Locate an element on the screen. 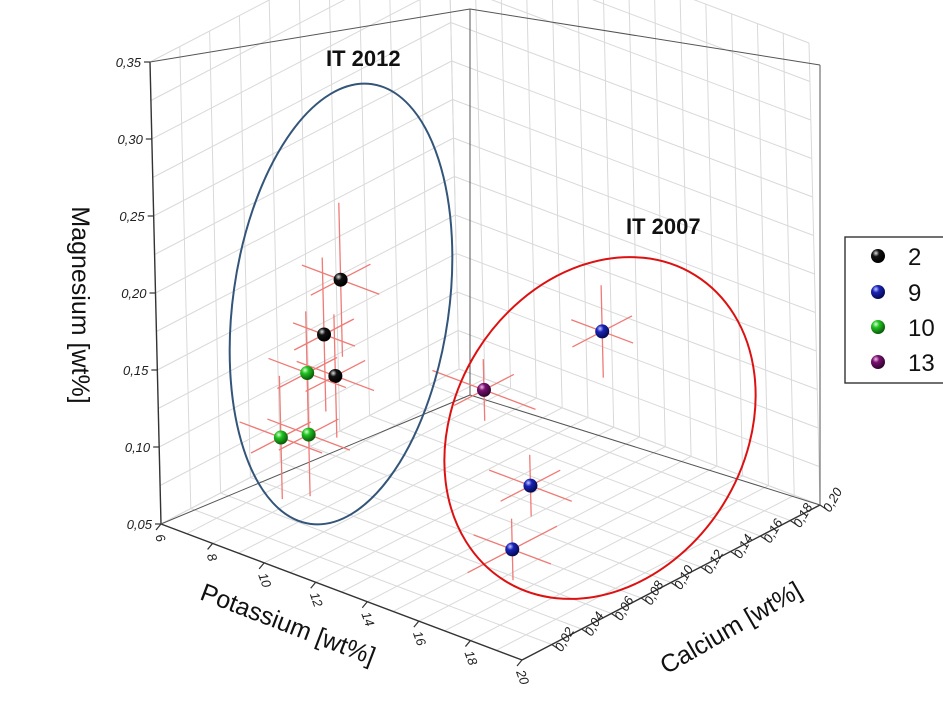 This screenshot has height=706, width=943. z-tick-label: 0,35 is located at coordinates (129, 62).